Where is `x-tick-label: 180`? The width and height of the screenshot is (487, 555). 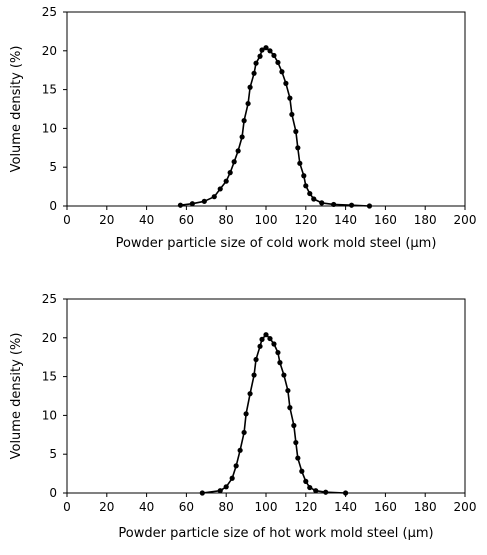
x-tick-label: 180 is located at coordinates (425, 220).